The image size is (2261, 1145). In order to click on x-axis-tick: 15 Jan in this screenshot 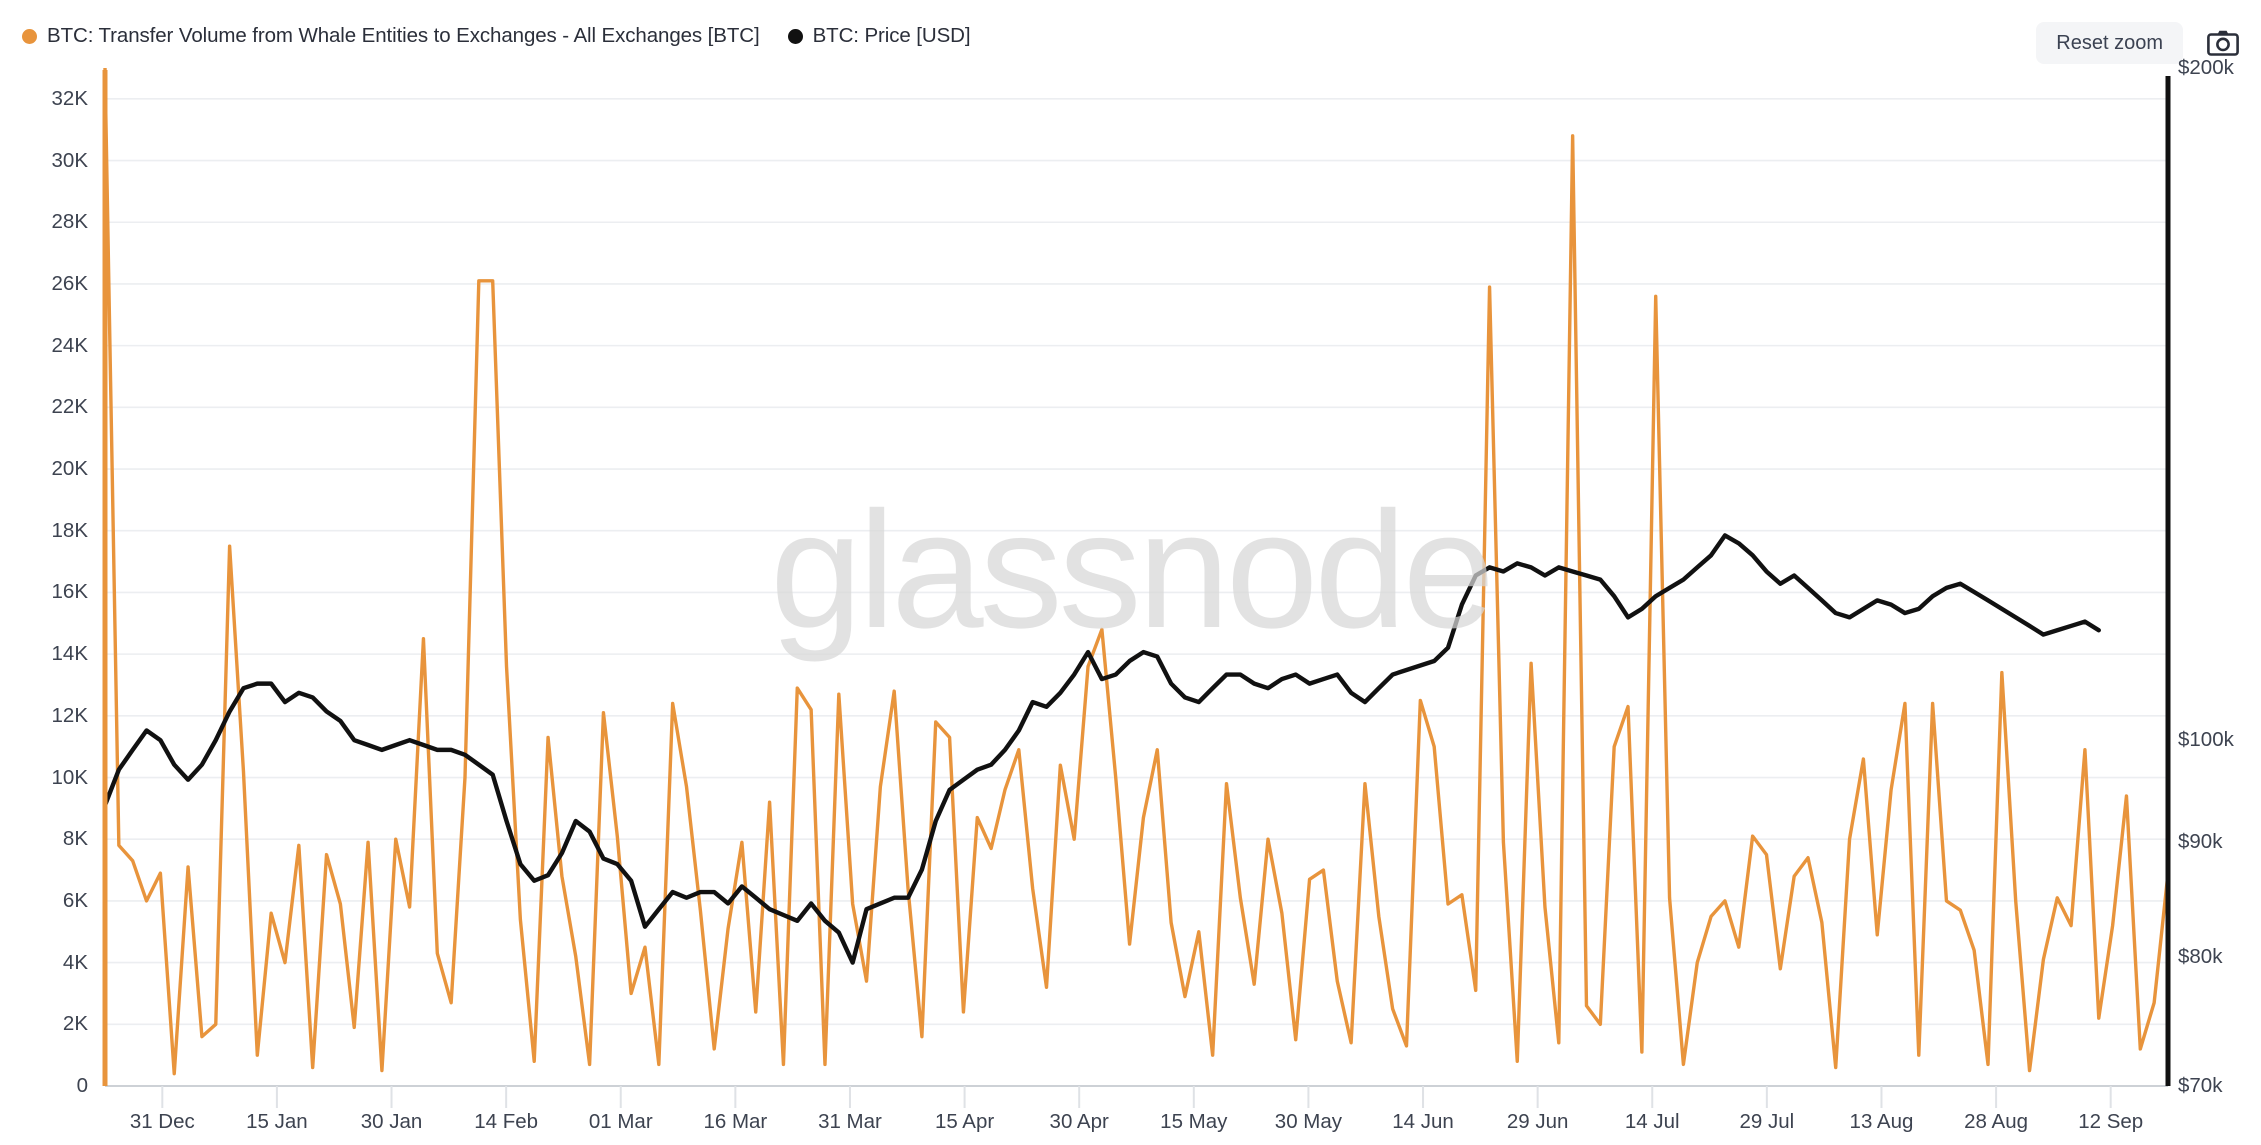, I will do `click(277, 1121)`.